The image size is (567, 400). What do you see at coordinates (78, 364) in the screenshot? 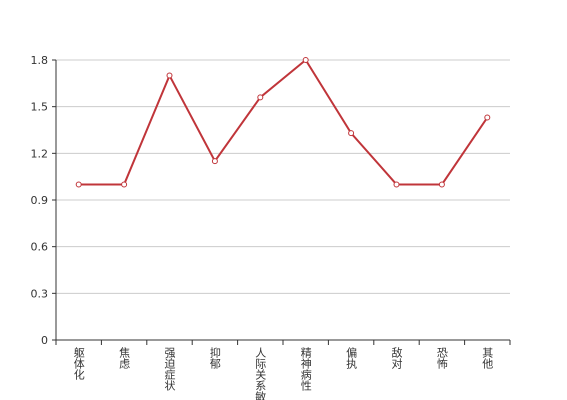
I see `x-tick-label: 躯体化` at bounding box center [78, 364].